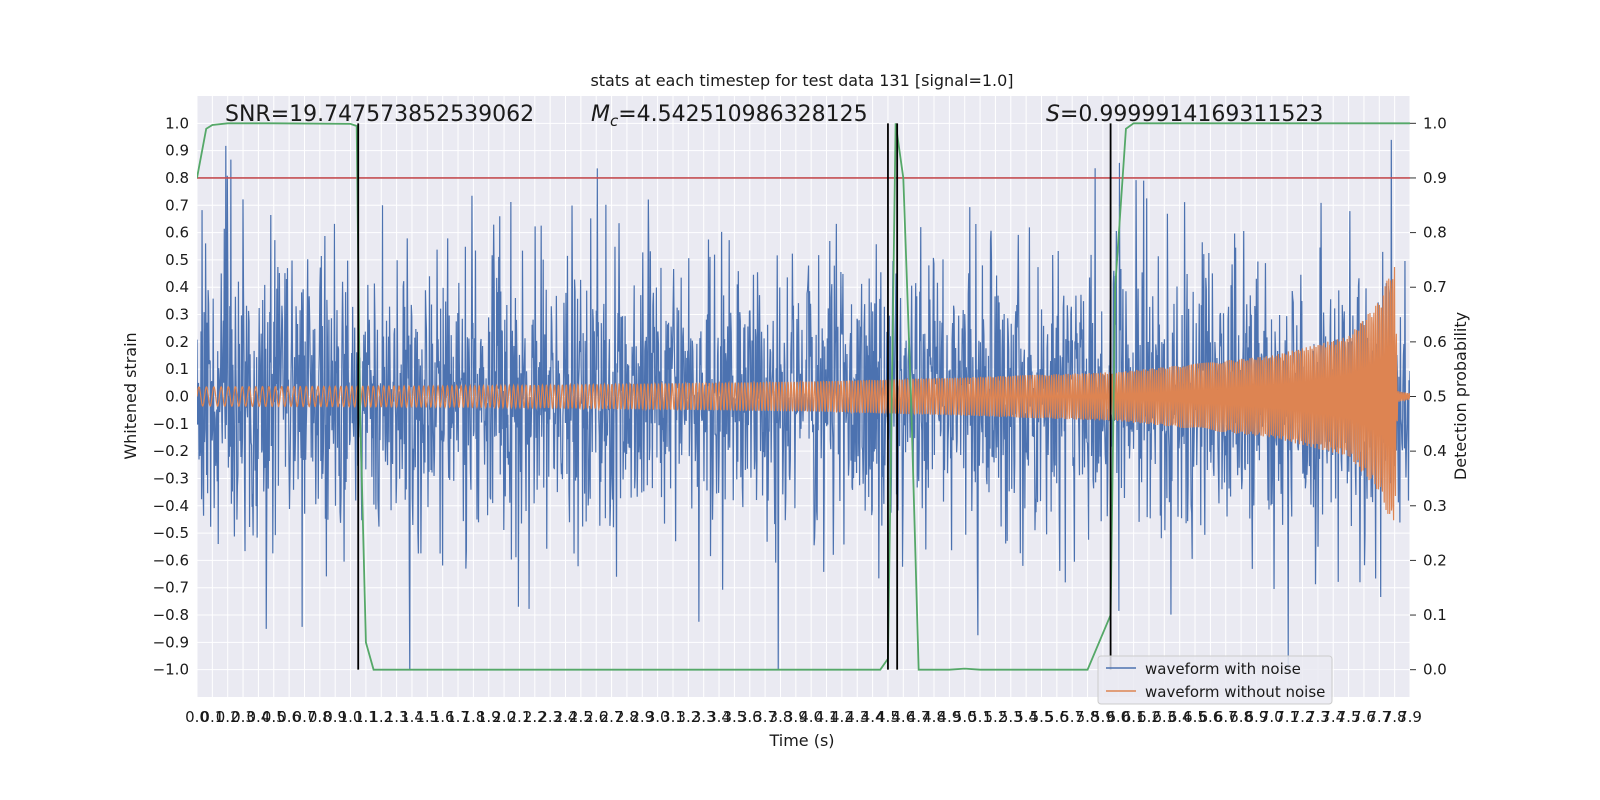  I want to click on x-tick-label: 4.1, so click(827, 717).